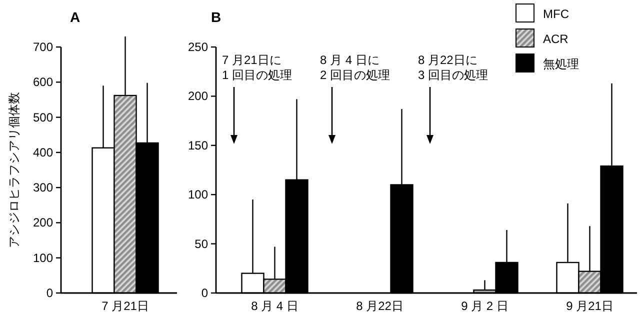 This screenshot has height=320, width=640. I want to click on y-tick-label: 400, so click(43, 152).